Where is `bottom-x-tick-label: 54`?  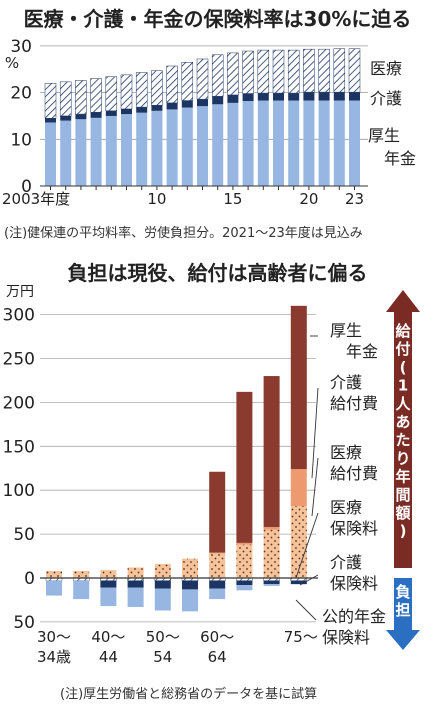
bottom-x-tick-label: 54 is located at coordinates (162, 657).